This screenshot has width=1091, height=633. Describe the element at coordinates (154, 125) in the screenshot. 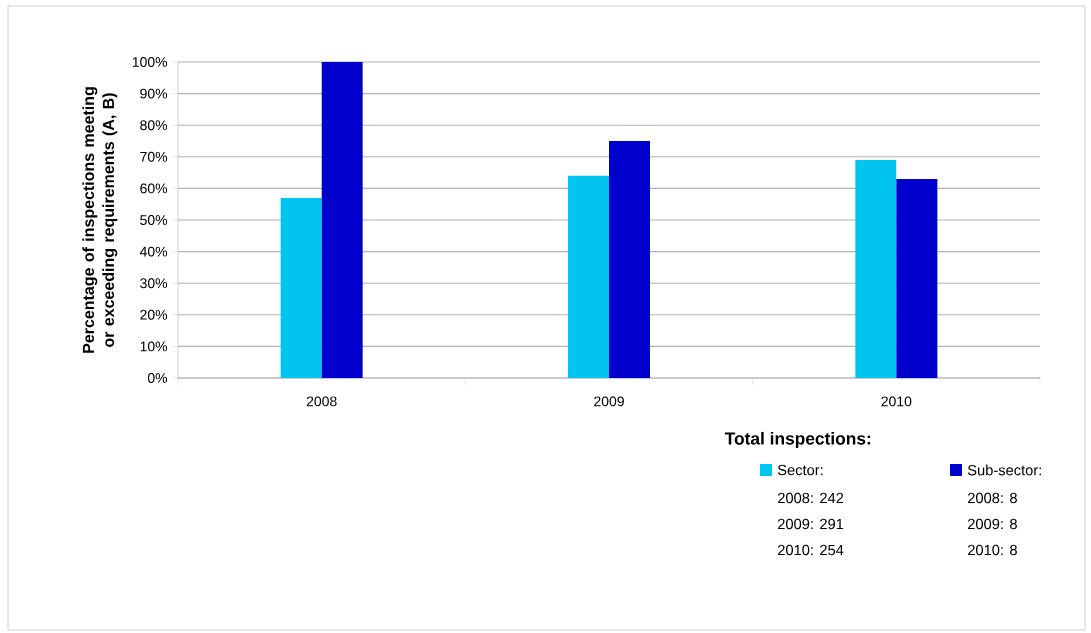

I see `y-tick-label: 80%` at that location.